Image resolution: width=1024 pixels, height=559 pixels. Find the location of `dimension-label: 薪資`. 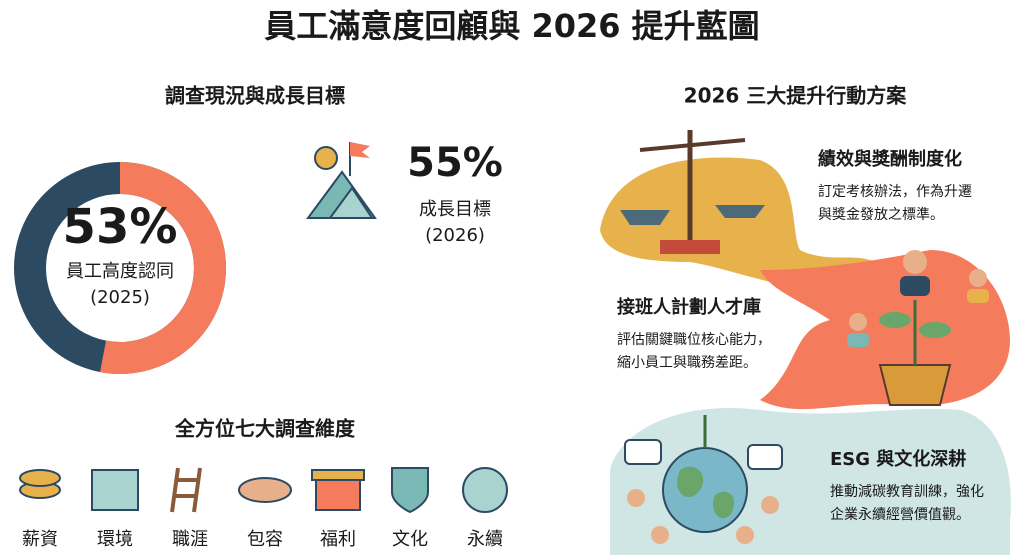

dimension-label: 薪資 is located at coordinates (40, 539).